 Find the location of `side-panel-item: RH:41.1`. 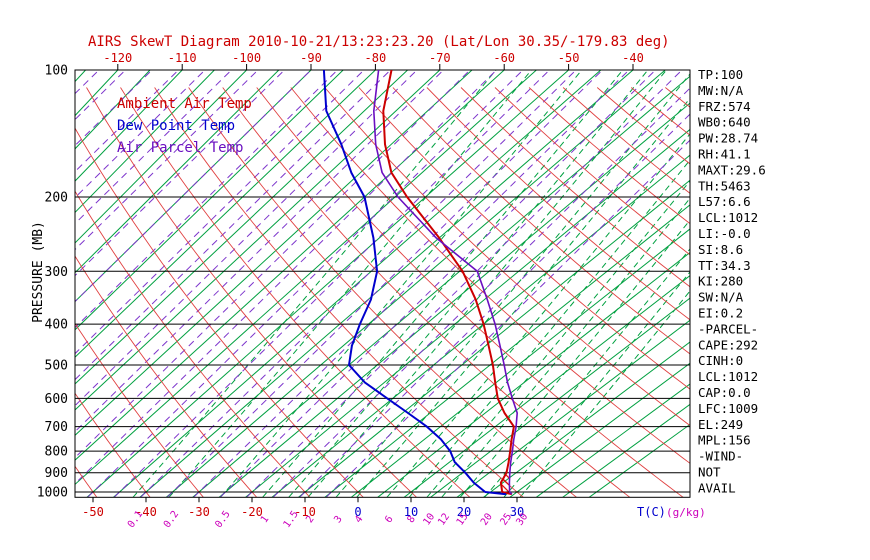

side-panel-item: RH:41.1 is located at coordinates (724, 154).